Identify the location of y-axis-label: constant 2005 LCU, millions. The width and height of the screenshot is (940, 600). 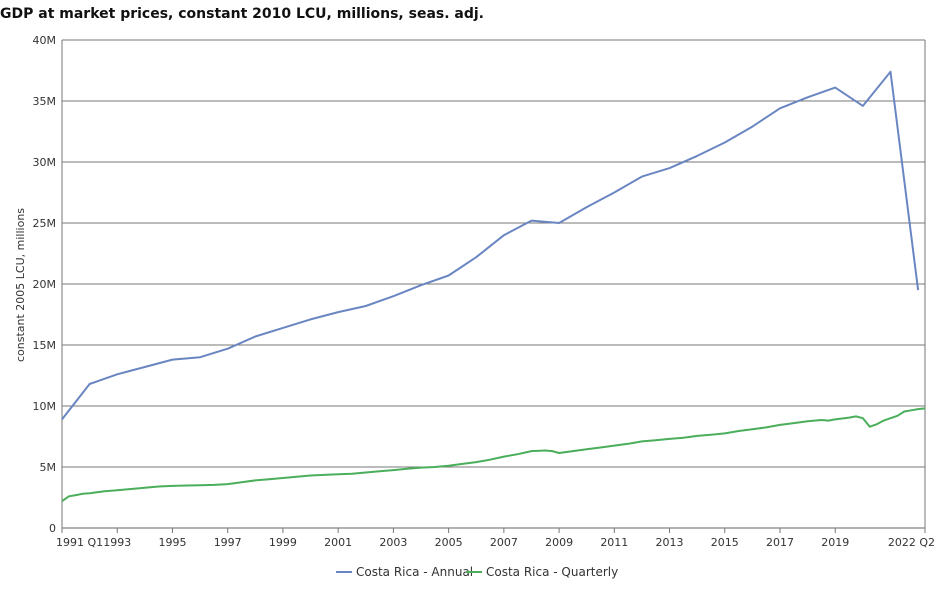
(20, 285).